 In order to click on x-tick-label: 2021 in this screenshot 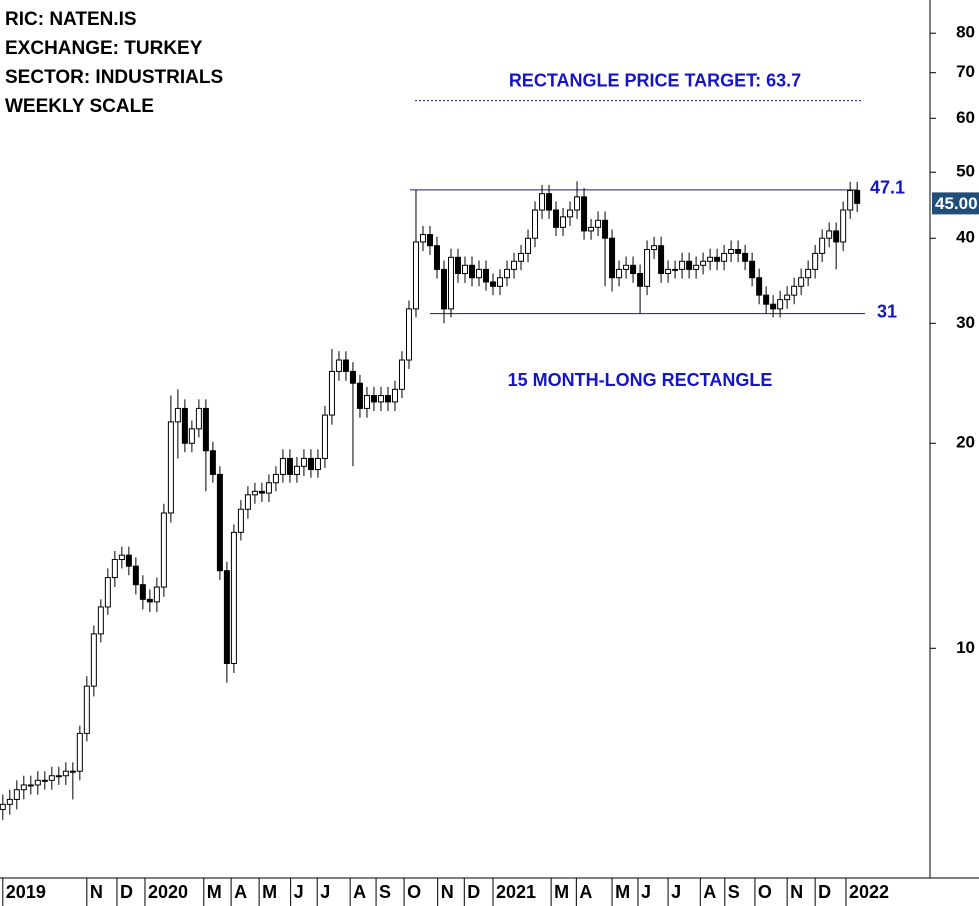, I will do `click(516, 892)`.